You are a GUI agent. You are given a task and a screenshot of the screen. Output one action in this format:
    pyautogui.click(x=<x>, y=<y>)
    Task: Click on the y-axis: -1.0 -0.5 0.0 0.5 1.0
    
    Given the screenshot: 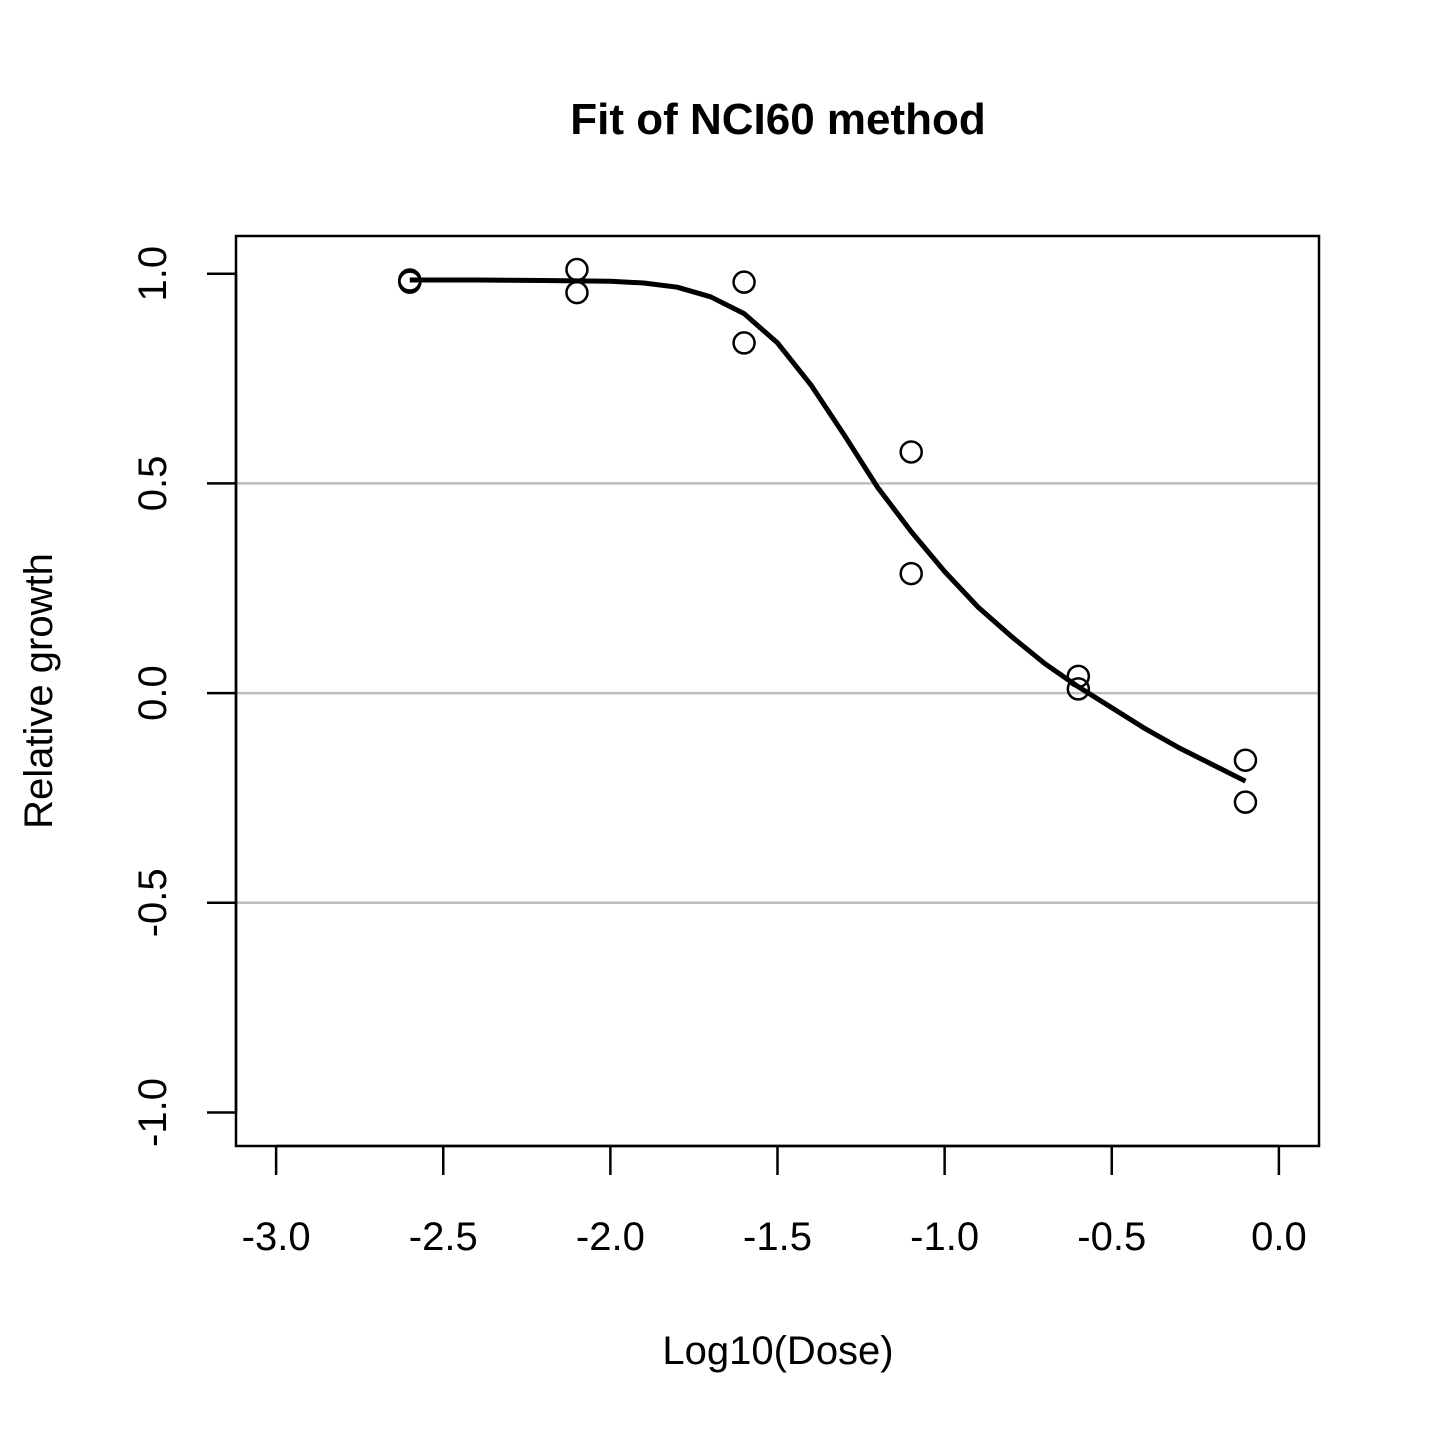 What is the action you would take?
    pyautogui.click(x=184, y=696)
    